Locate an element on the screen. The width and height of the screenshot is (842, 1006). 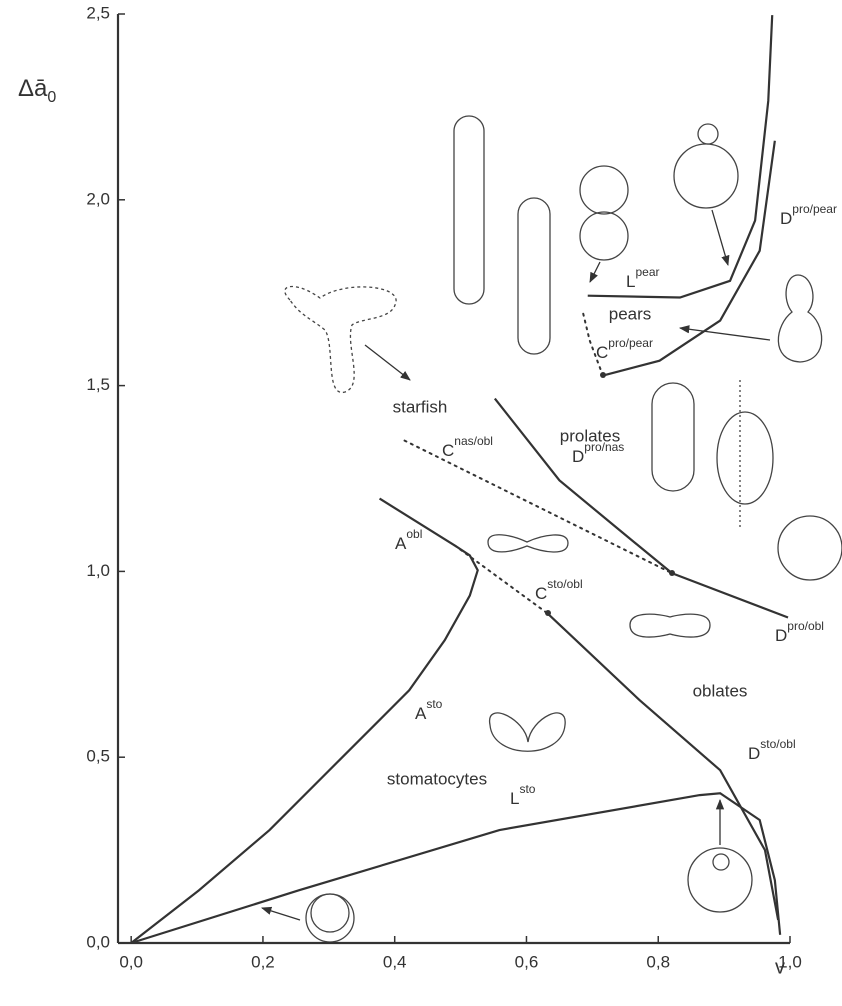
boundary-label: Asto is located at coordinates (429, 710).